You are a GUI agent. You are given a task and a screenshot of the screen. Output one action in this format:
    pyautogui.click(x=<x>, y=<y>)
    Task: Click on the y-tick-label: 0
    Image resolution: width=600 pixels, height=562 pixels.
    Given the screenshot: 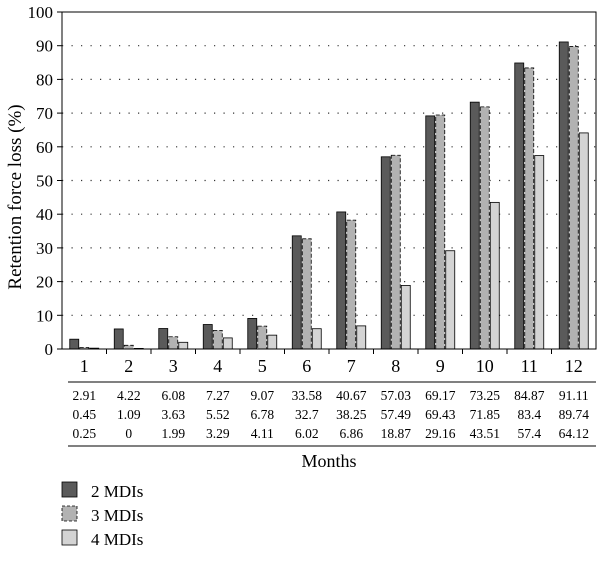 What is the action you would take?
    pyautogui.click(x=49, y=349)
    